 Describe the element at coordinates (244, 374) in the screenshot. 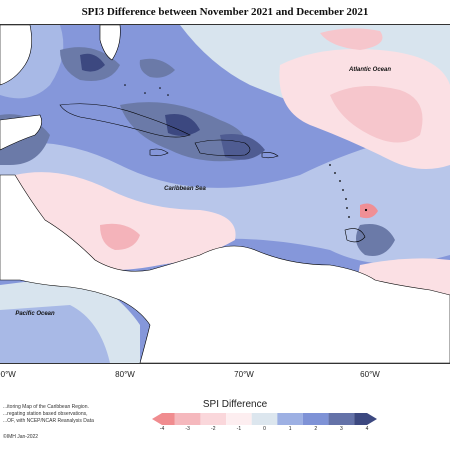

I see `lon-label-70w: 70°W` at that location.